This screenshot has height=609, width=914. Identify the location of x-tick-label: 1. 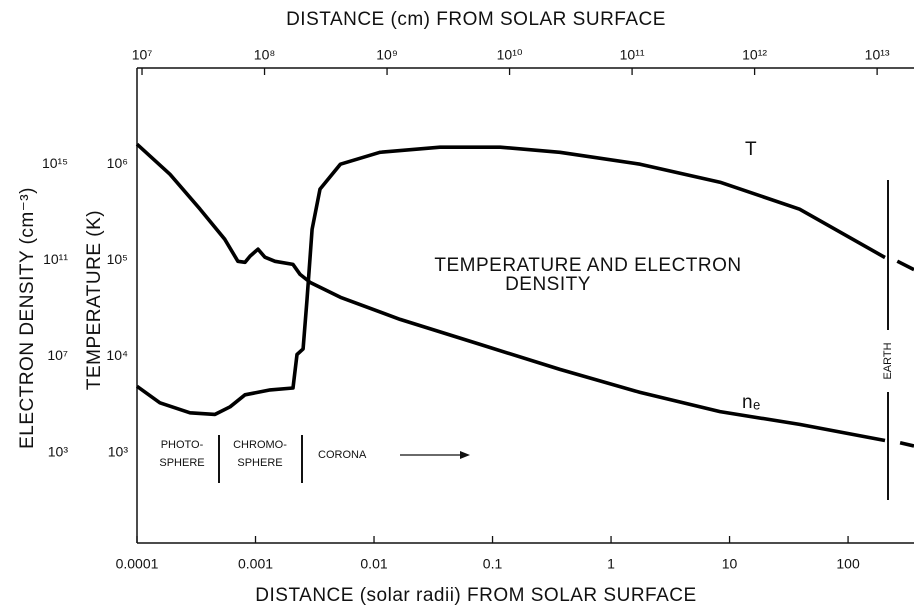
(611, 564).